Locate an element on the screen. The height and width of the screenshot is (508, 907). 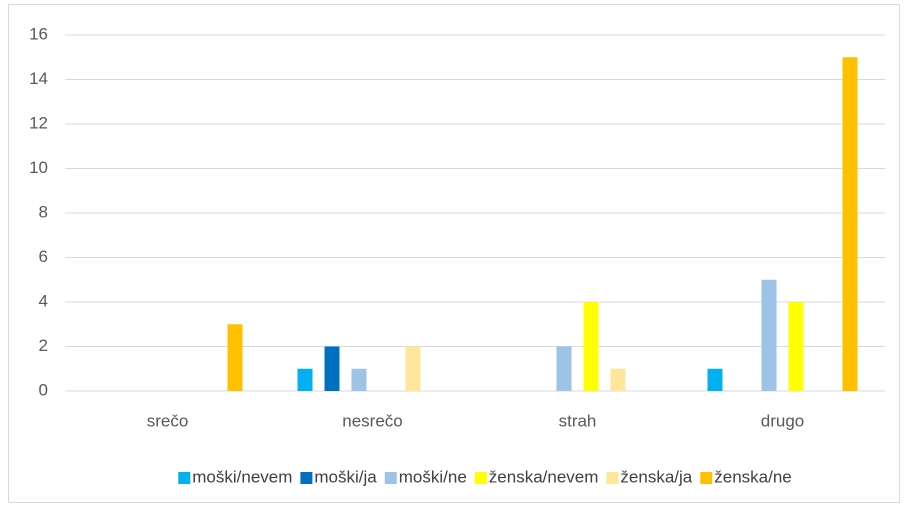
legend-label: ženska/nevem is located at coordinates (544, 476).